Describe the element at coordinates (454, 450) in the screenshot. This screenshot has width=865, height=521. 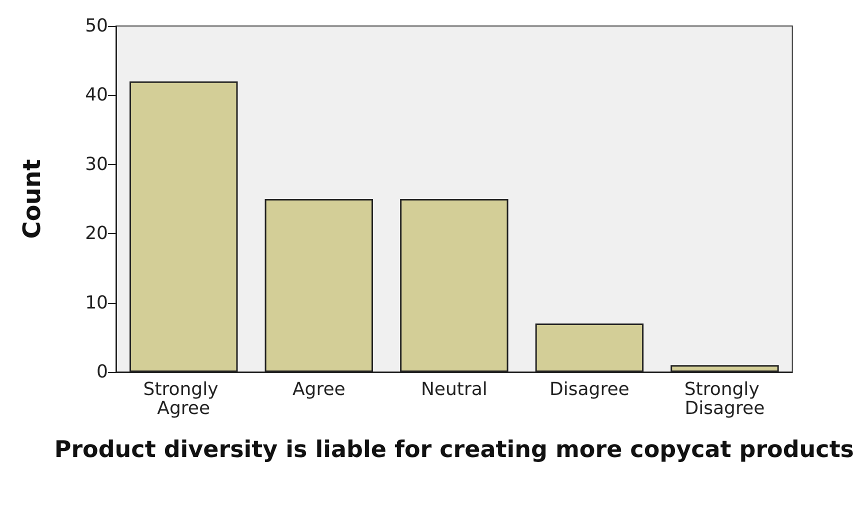
I see `x-axis-title: Product diversity is liable for creating more copycat products` at that location.